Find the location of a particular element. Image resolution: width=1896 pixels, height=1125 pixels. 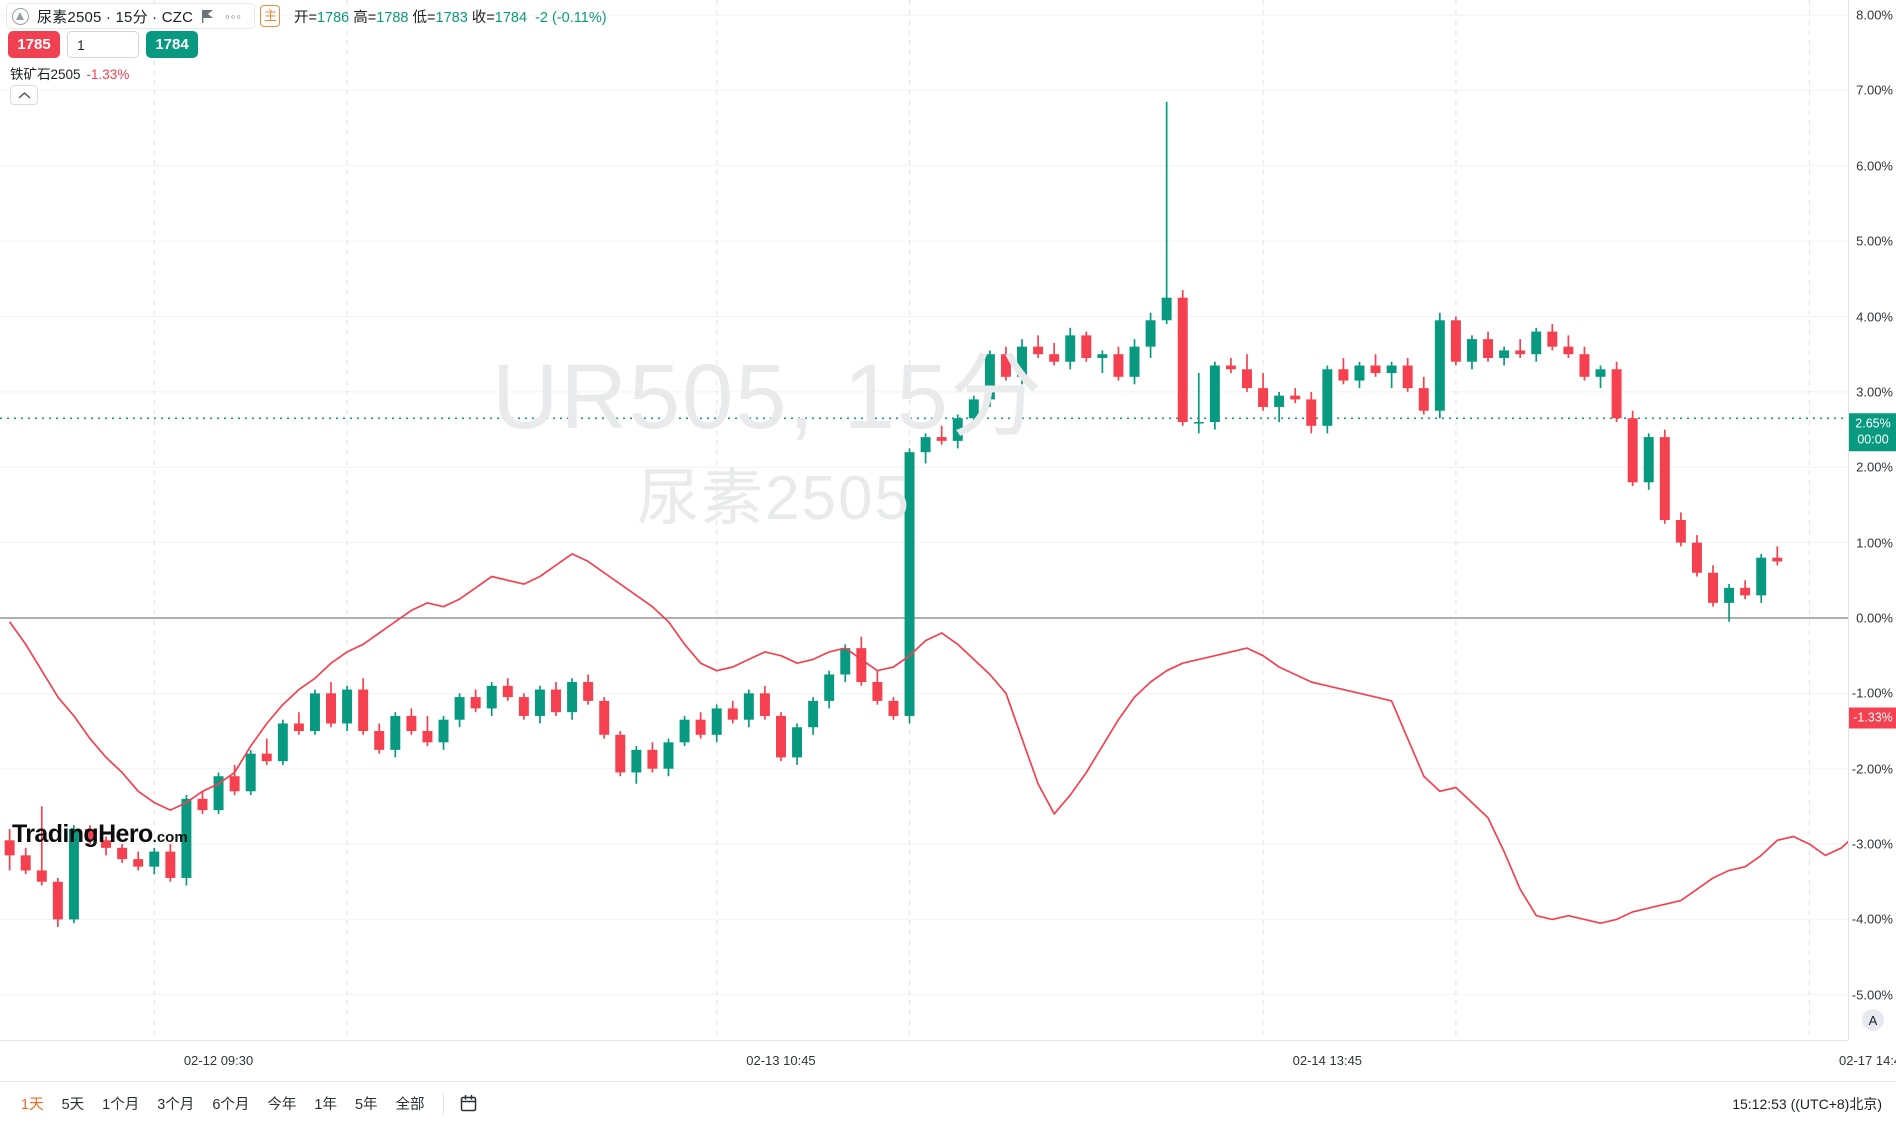

price-axis-tick: 7.00% is located at coordinates (1874, 90).